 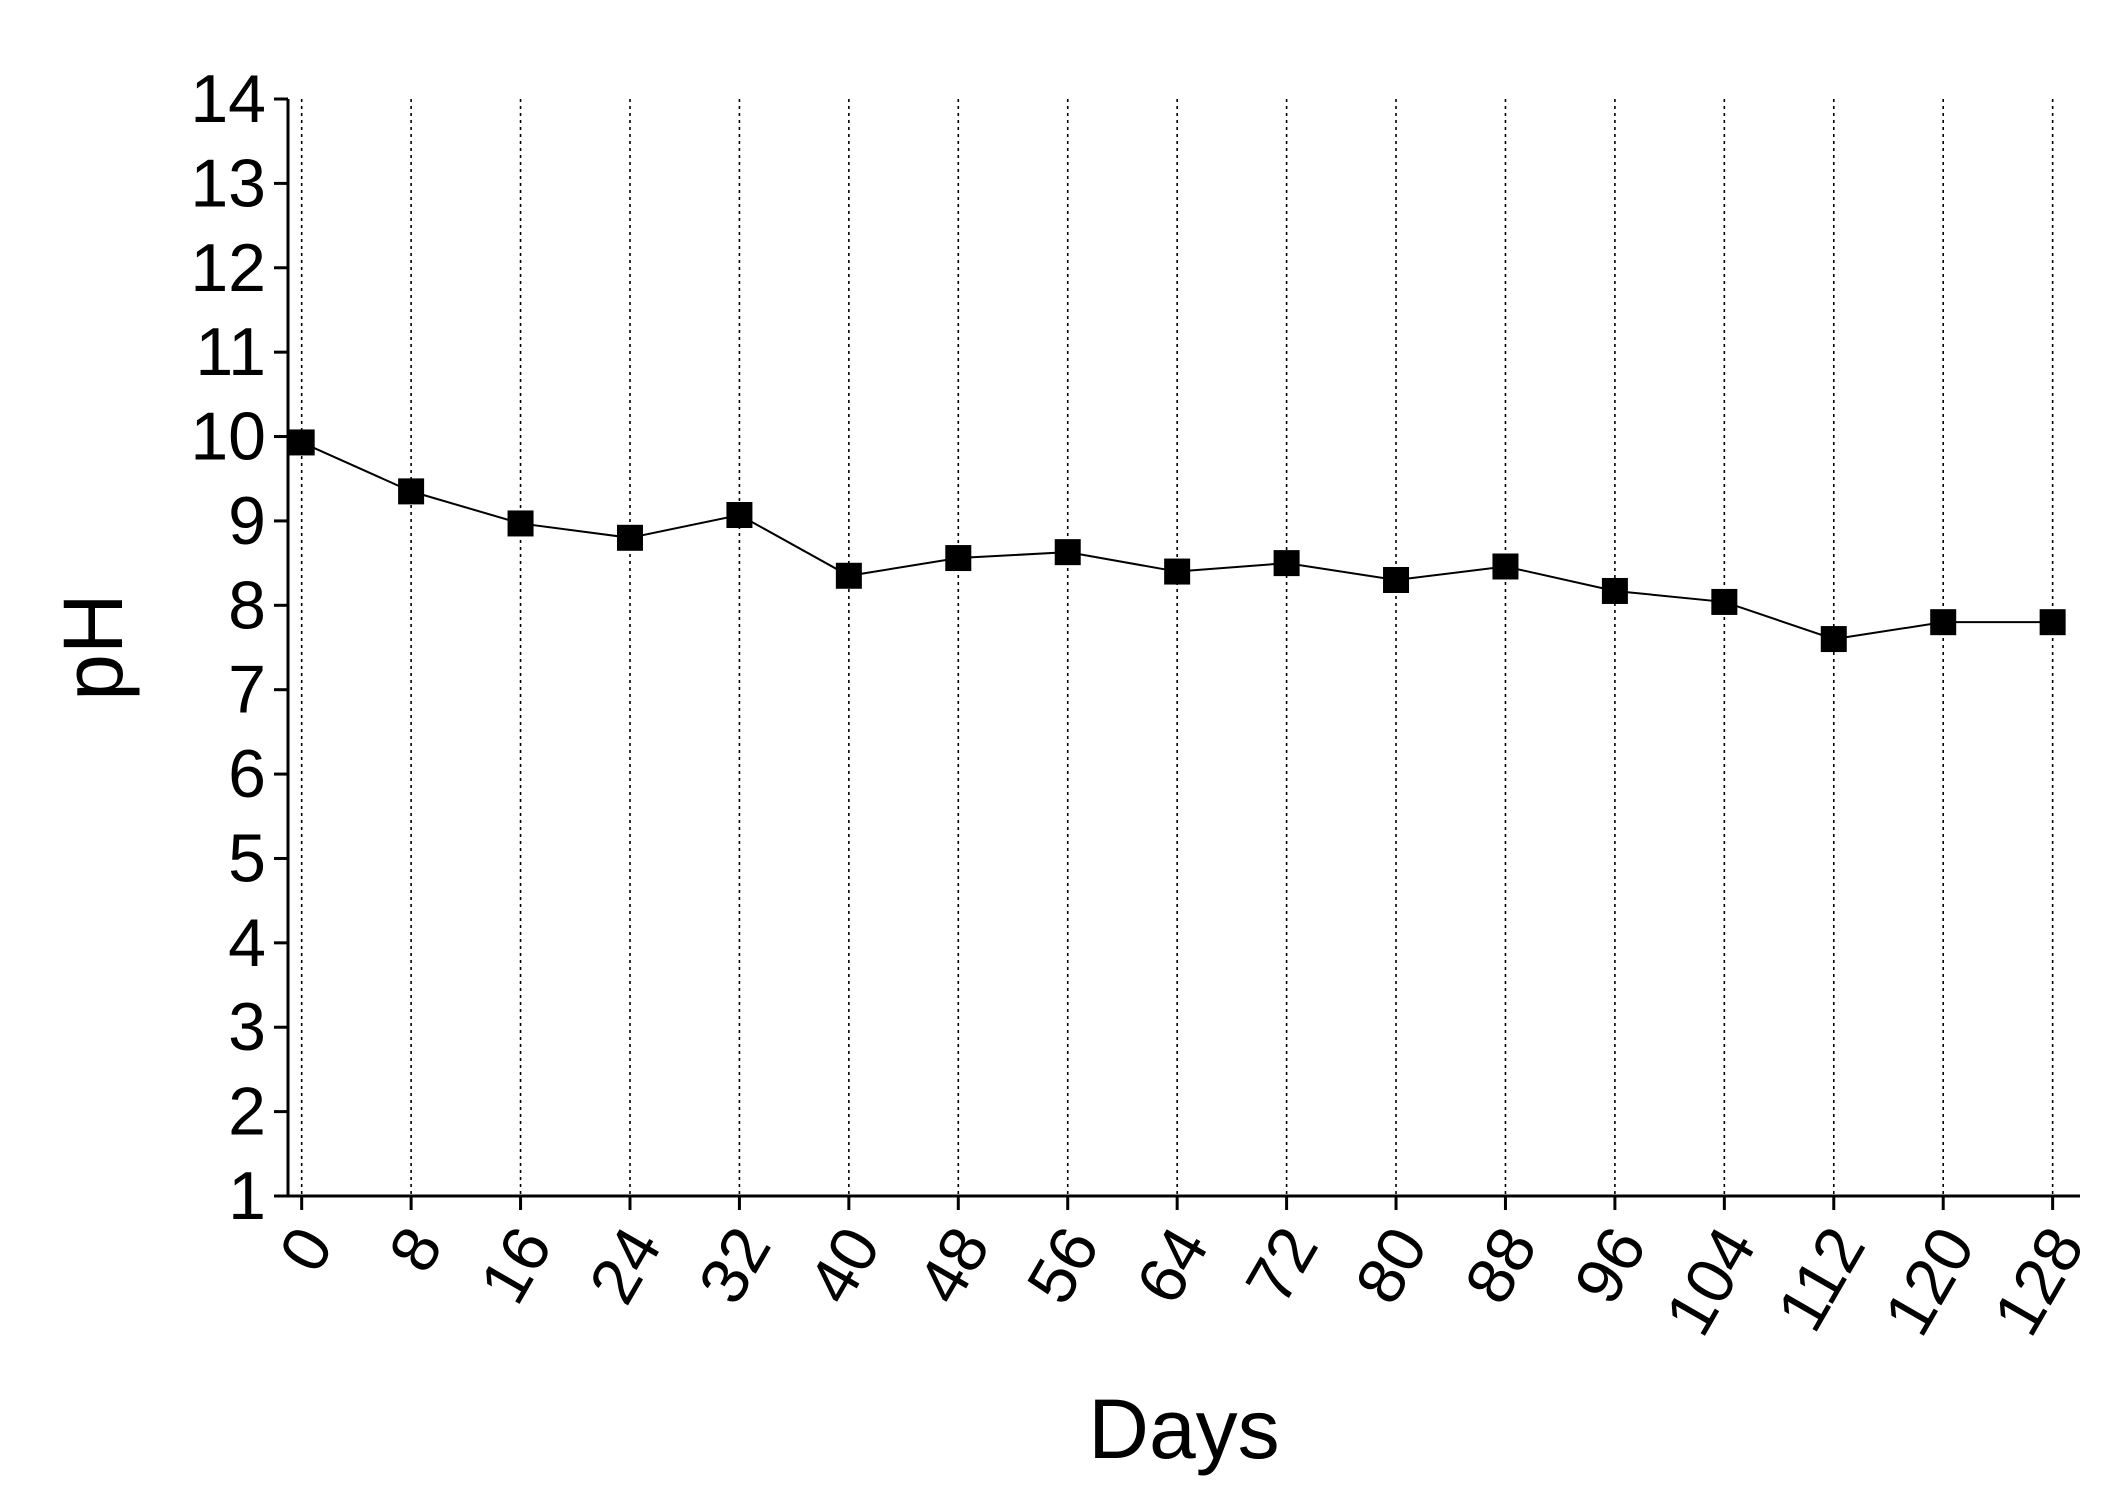 What do you see at coordinates (415, 1249) in the screenshot?
I see `x-tick-label: 8` at bounding box center [415, 1249].